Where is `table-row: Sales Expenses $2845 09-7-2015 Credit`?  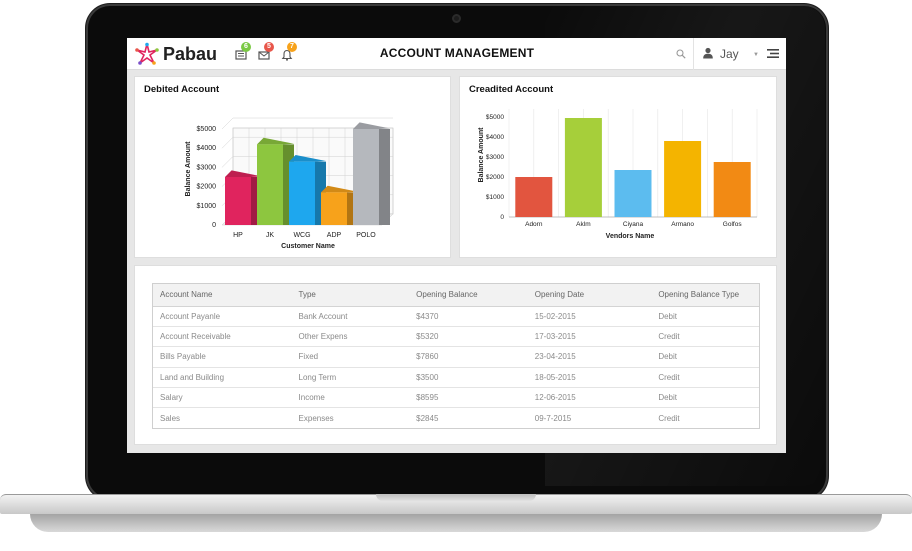 table-row: Sales Expenses $2845 09-7-2015 Credit is located at coordinates (456, 418).